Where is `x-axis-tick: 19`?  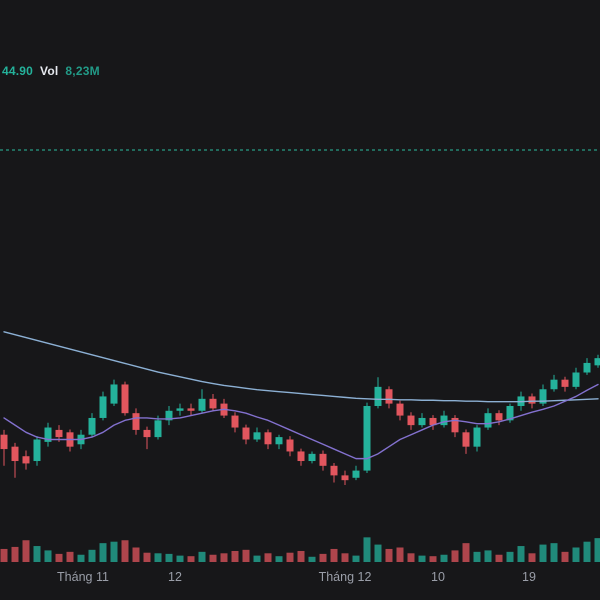 x-axis-tick: 19 is located at coordinates (529, 577).